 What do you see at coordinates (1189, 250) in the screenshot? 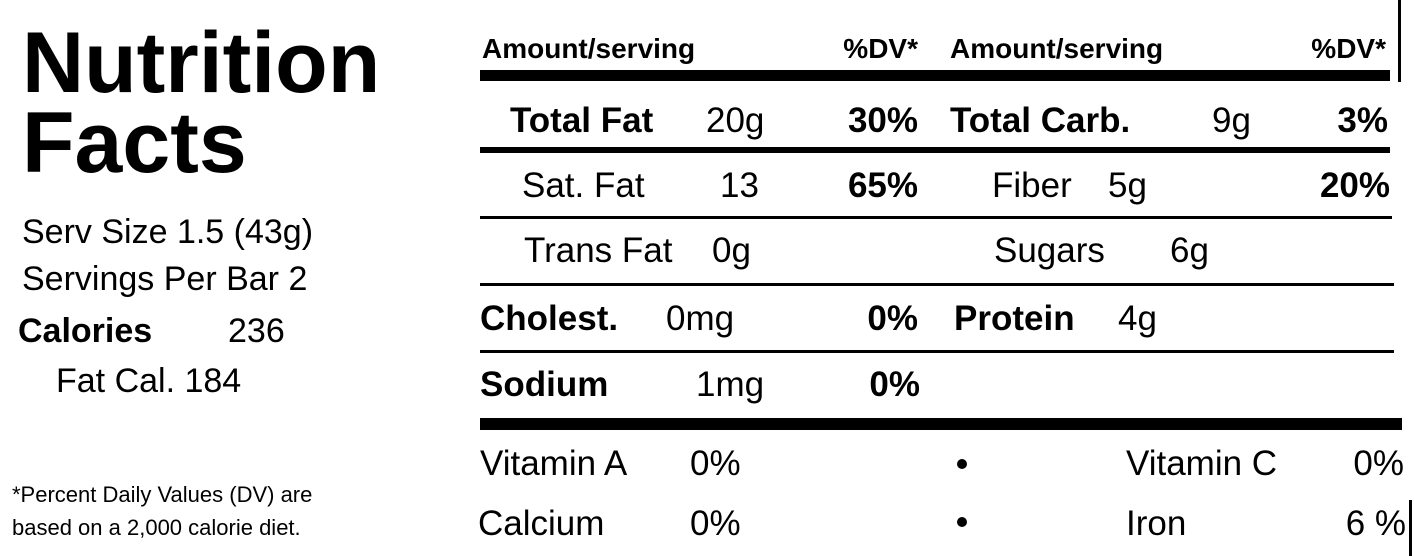
I see `amount: 6g` at bounding box center [1189, 250].